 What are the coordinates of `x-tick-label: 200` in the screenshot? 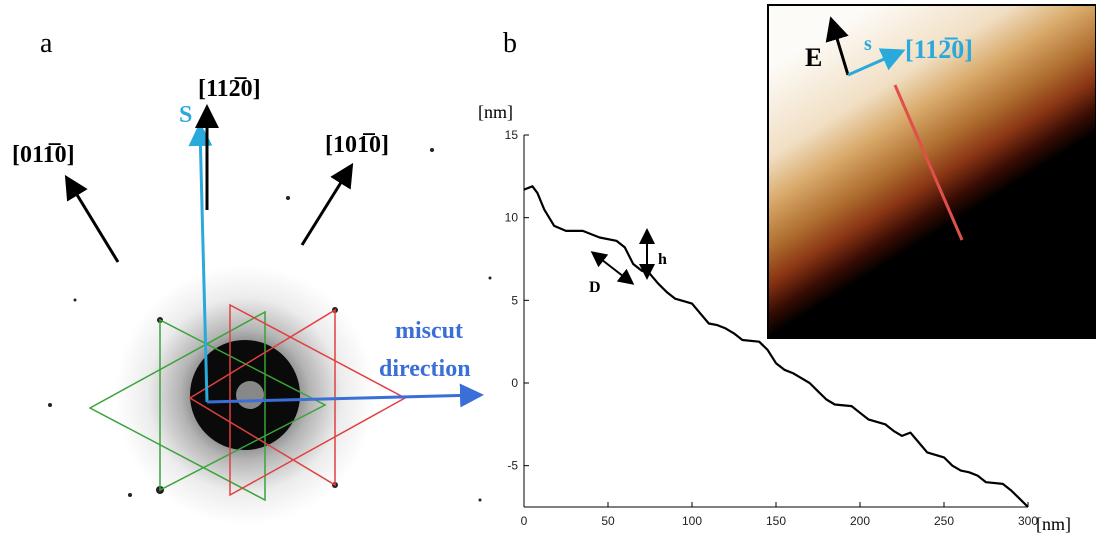 It's located at (860, 521).